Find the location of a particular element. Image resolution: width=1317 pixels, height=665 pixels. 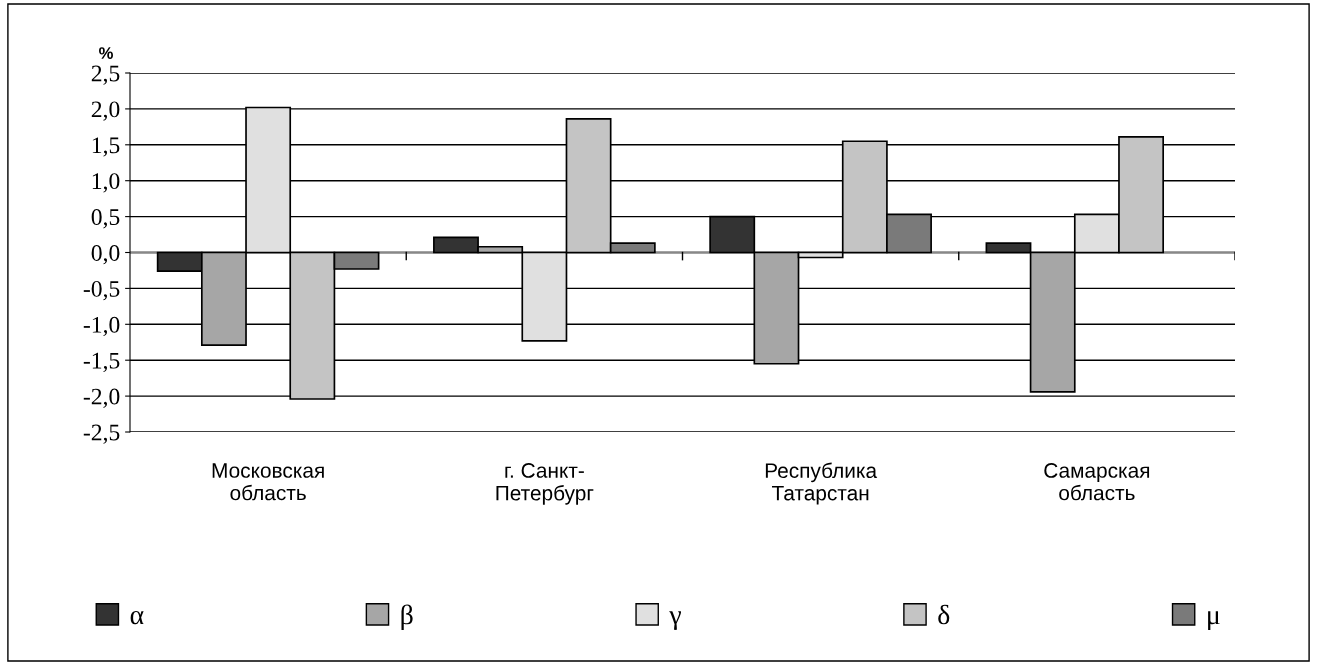

y-tick-label: -0,5 is located at coordinates (101, 290).